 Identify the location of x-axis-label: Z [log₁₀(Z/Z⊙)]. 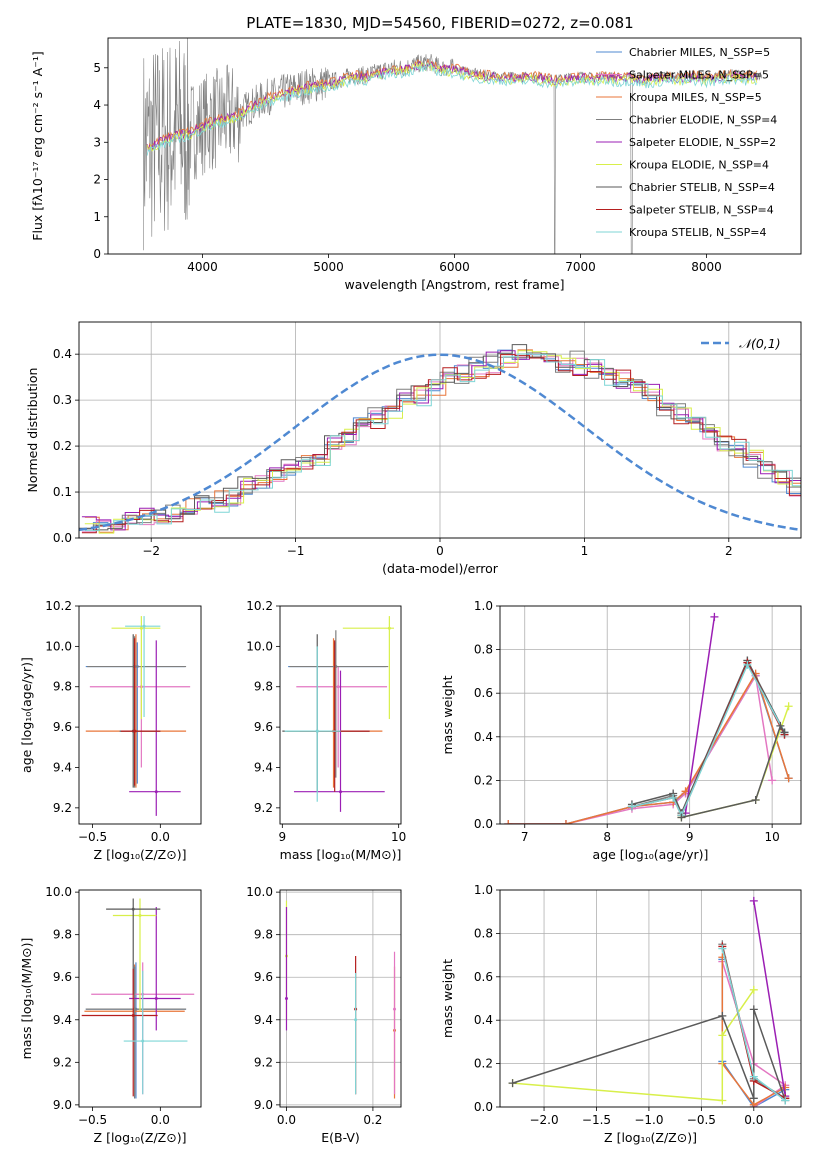
(140, 1137).